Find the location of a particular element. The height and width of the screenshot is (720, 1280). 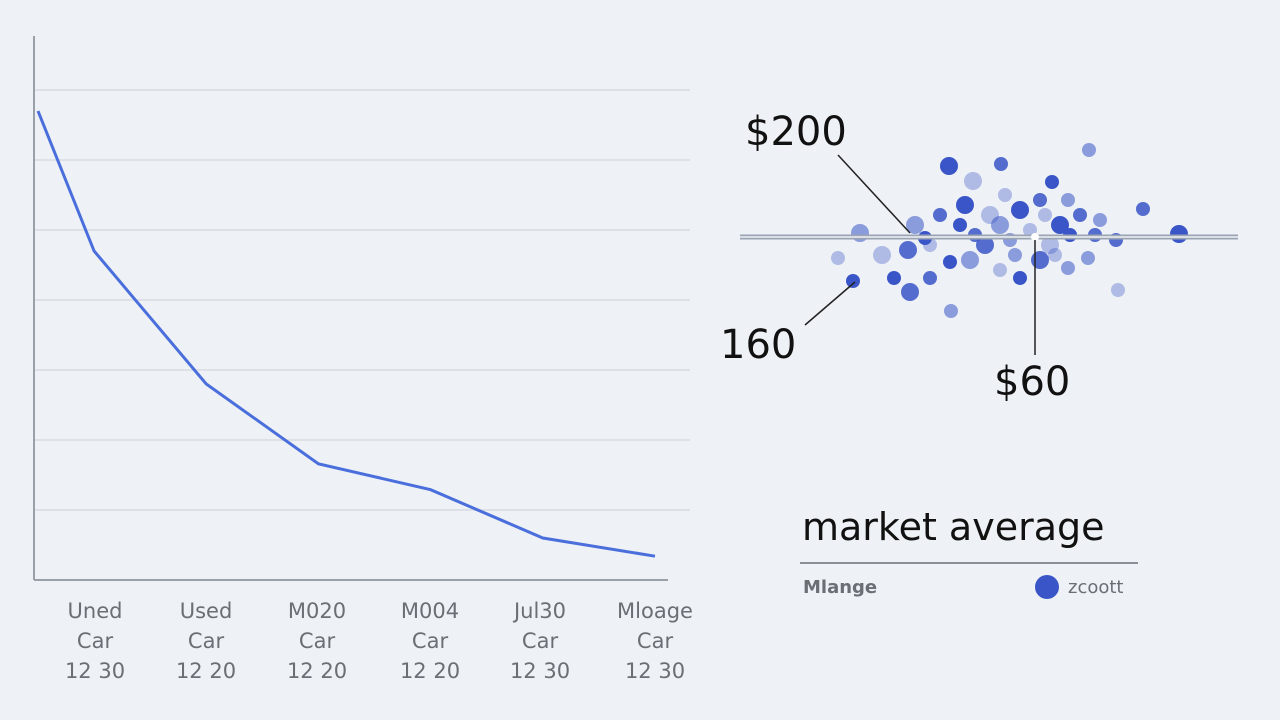

annotation-bottom: $60 is located at coordinates (1032, 382).